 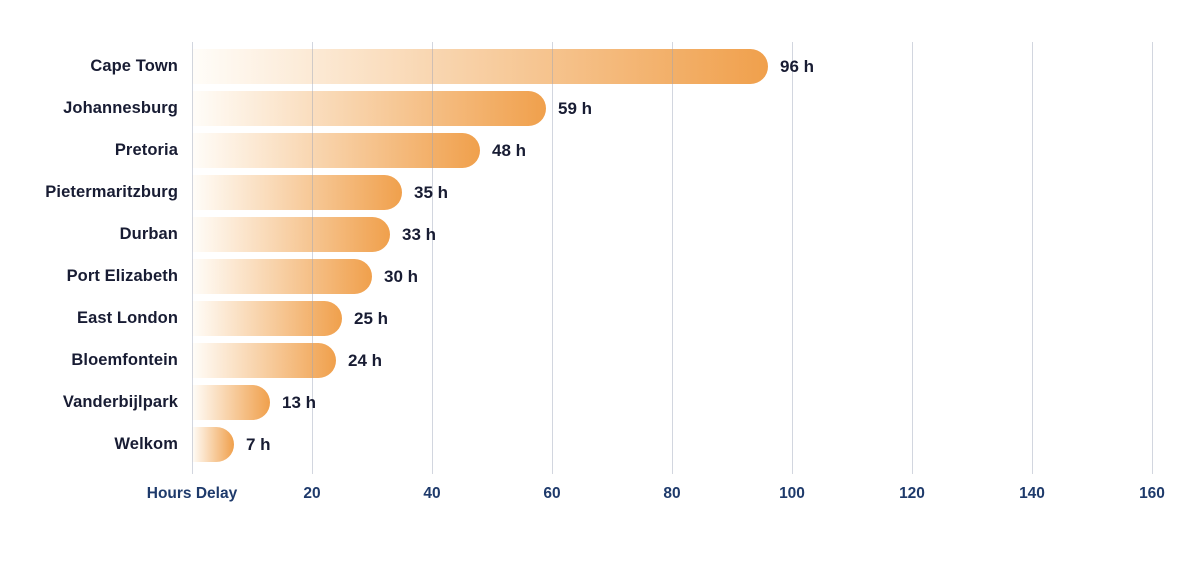 What do you see at coordinates (146, 149) in the screenshot?
I see `category-label: Pretoria` at bounding box center [146, 149].